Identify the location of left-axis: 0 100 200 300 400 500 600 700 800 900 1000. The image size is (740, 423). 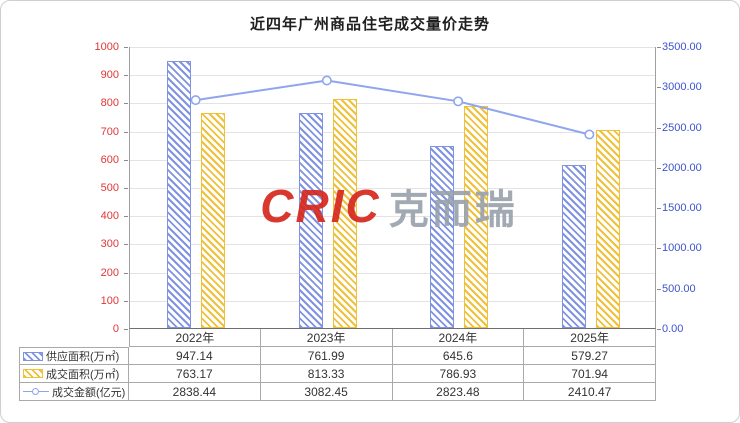
(92, 188).